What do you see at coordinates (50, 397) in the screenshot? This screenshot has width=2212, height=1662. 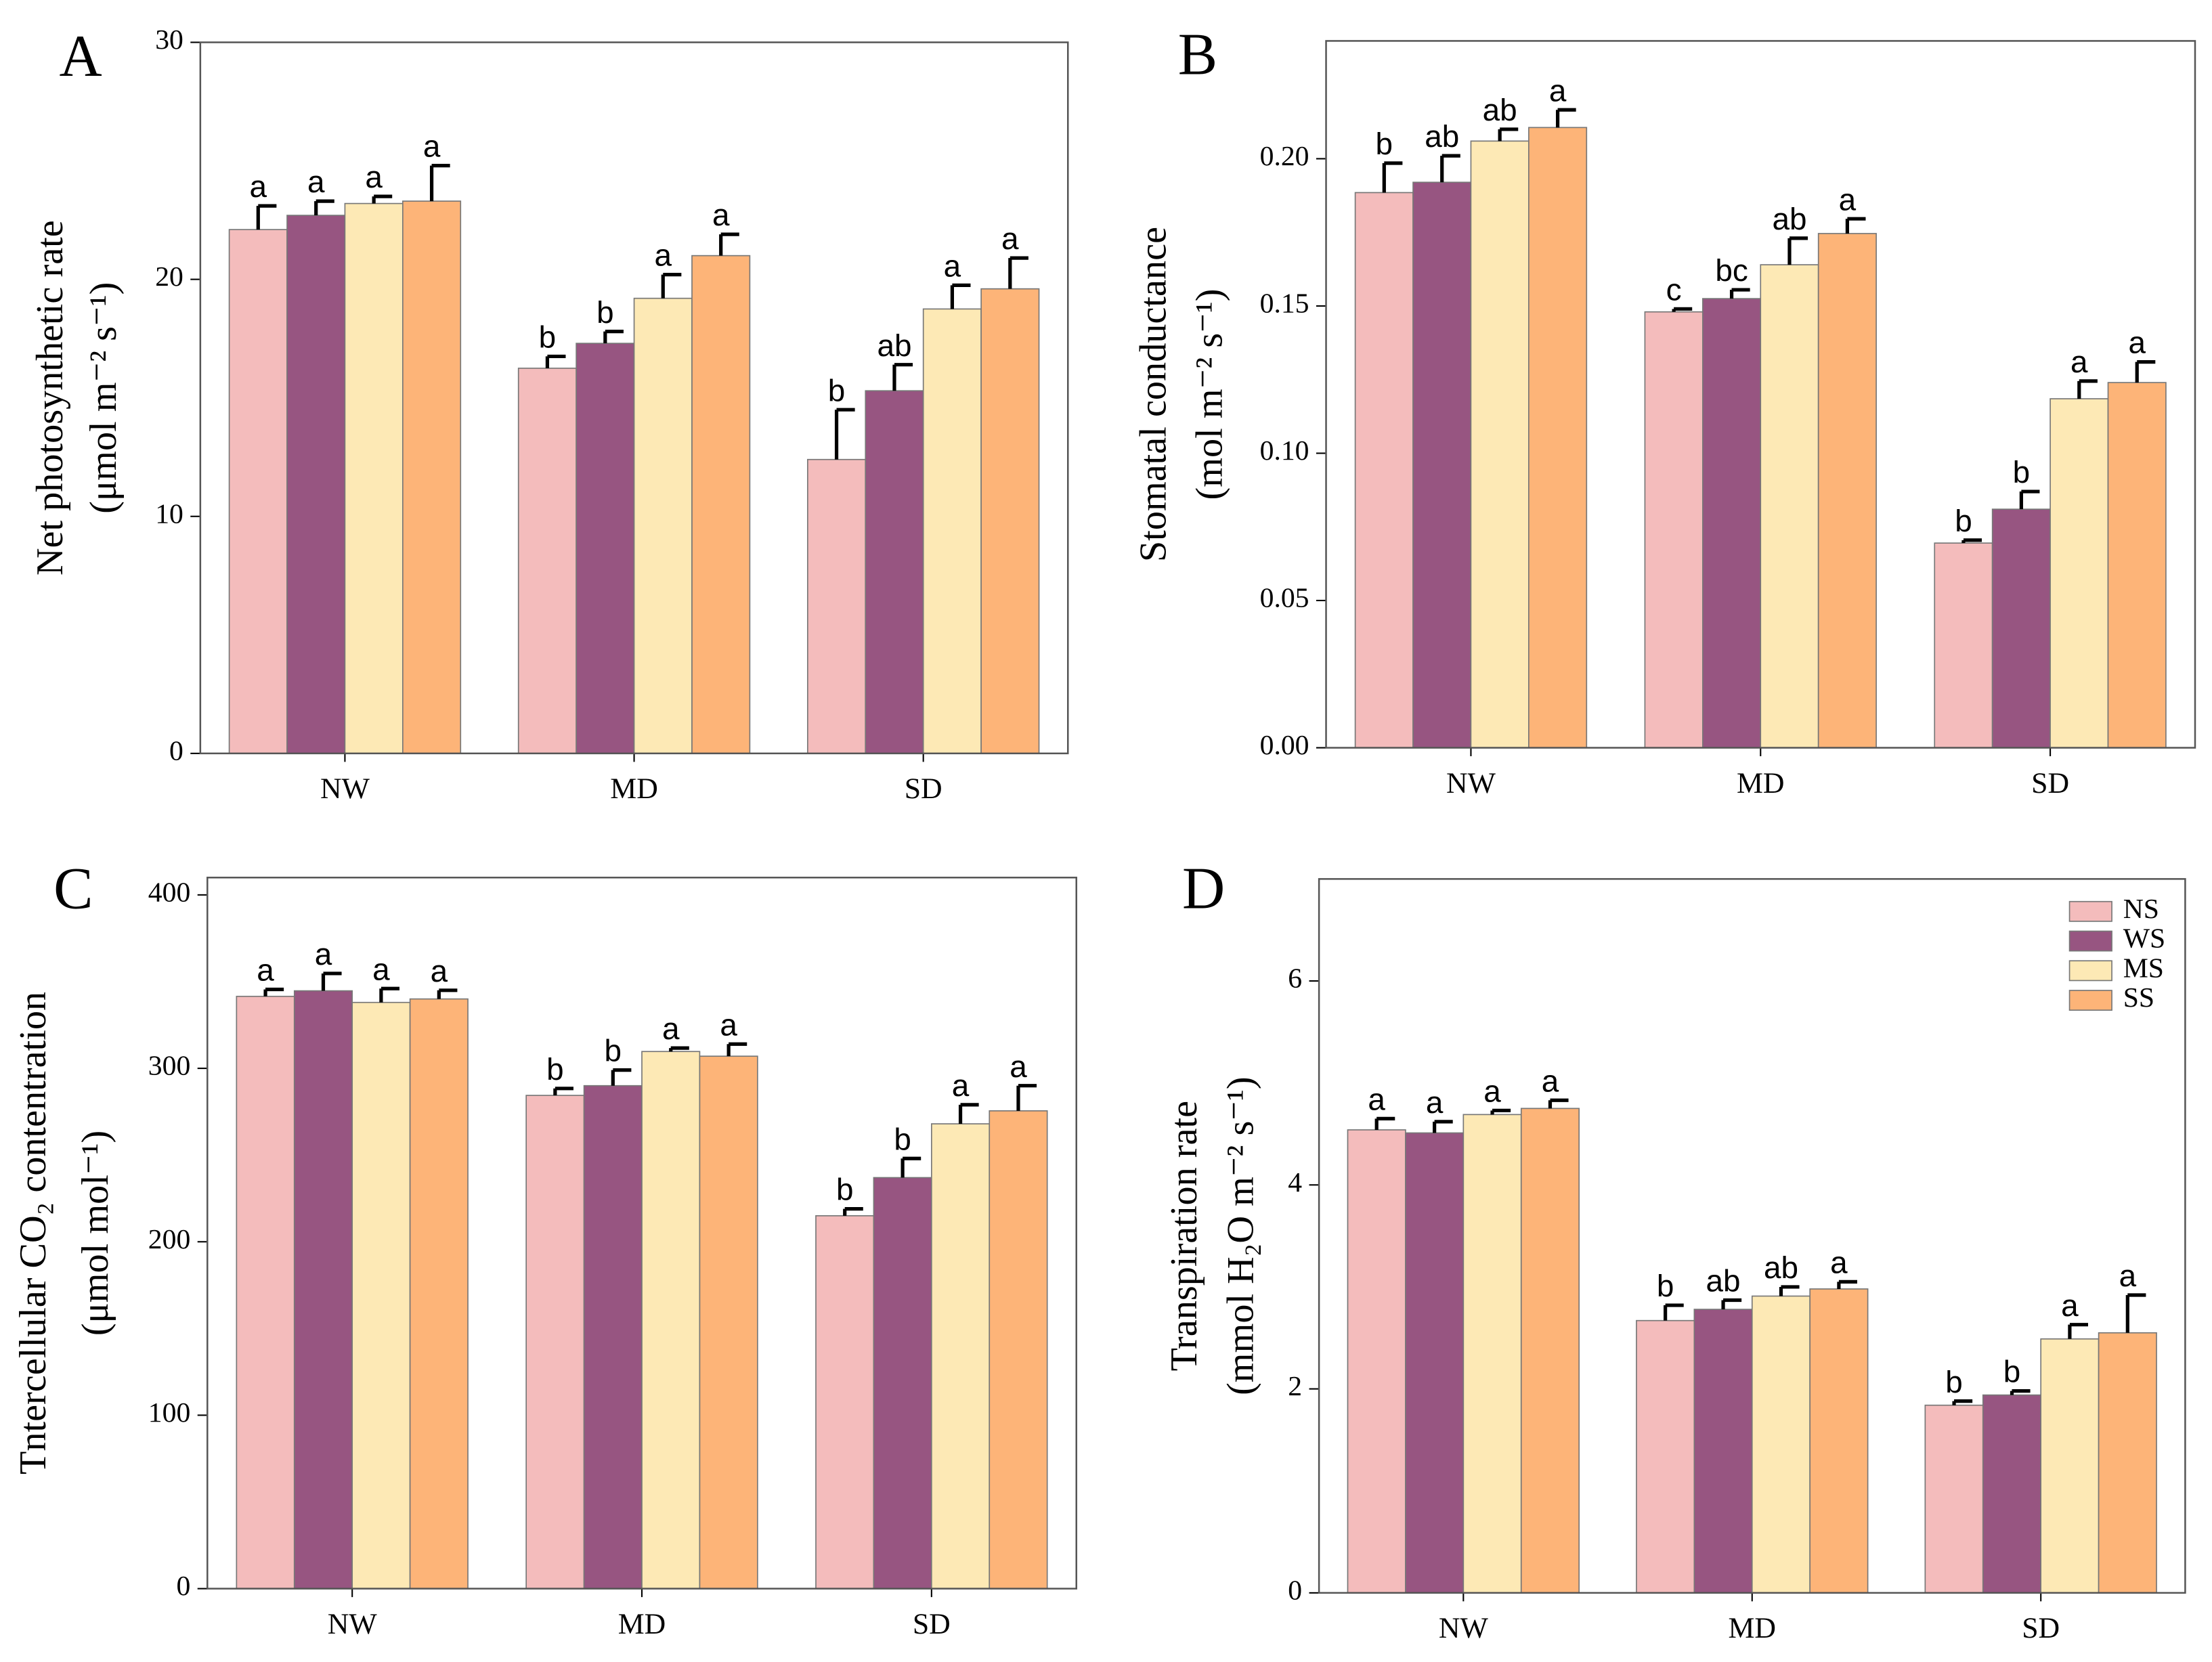 I see `y-axis-label: Net photosynthetic rate` at bounding box center [50, 397].